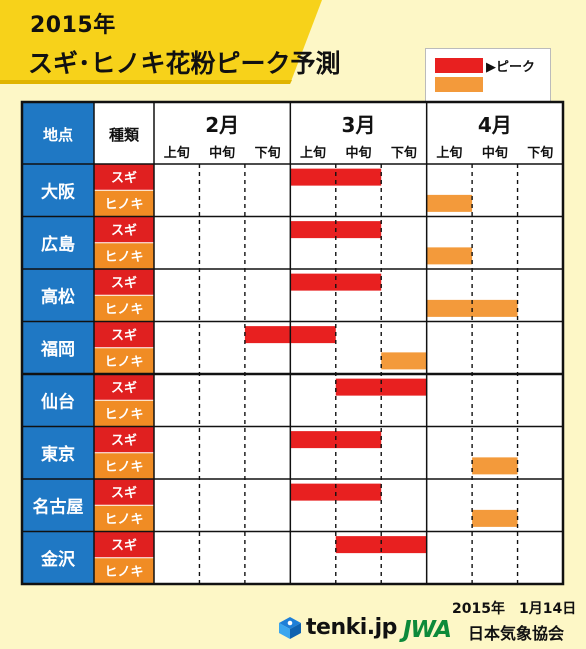 Image resolution: width=586 pixels, height=649 pixels. I want to click on header-type-cell, so click(124, 133).